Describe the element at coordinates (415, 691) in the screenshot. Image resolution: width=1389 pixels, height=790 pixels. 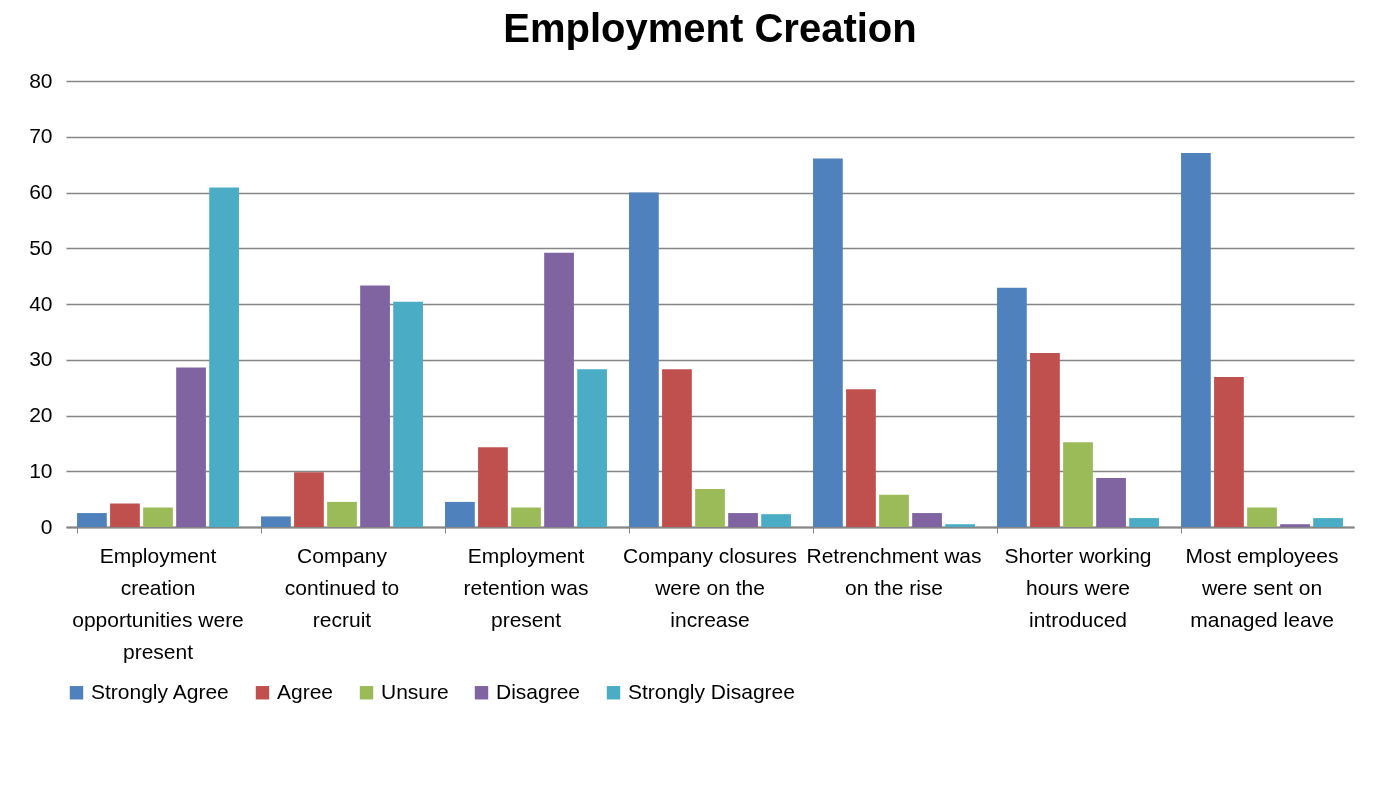
I see `legend-label: Unsure` at that location.